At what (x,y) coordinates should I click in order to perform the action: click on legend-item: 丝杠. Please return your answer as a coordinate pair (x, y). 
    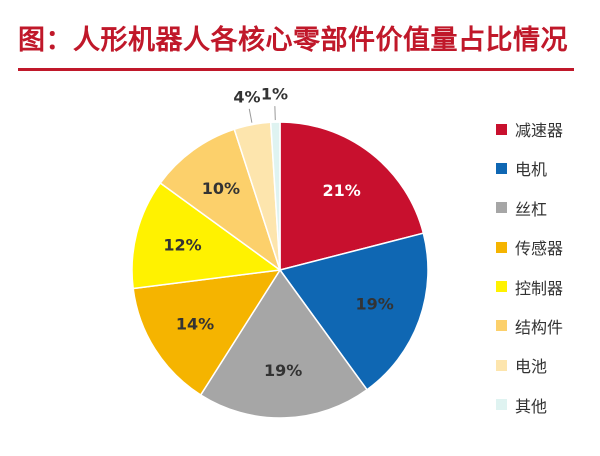
    Looking at the image, I should click on (529, 208).